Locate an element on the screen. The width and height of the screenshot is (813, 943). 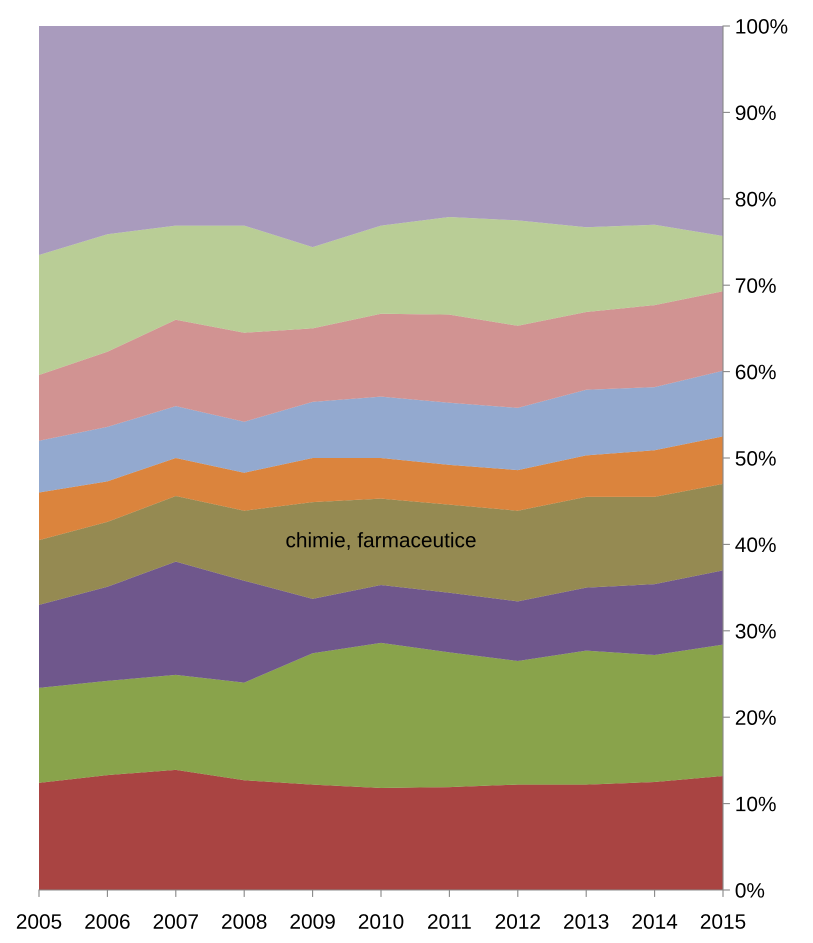
y-tick-label: 100% is located at coordinates (762, 26).